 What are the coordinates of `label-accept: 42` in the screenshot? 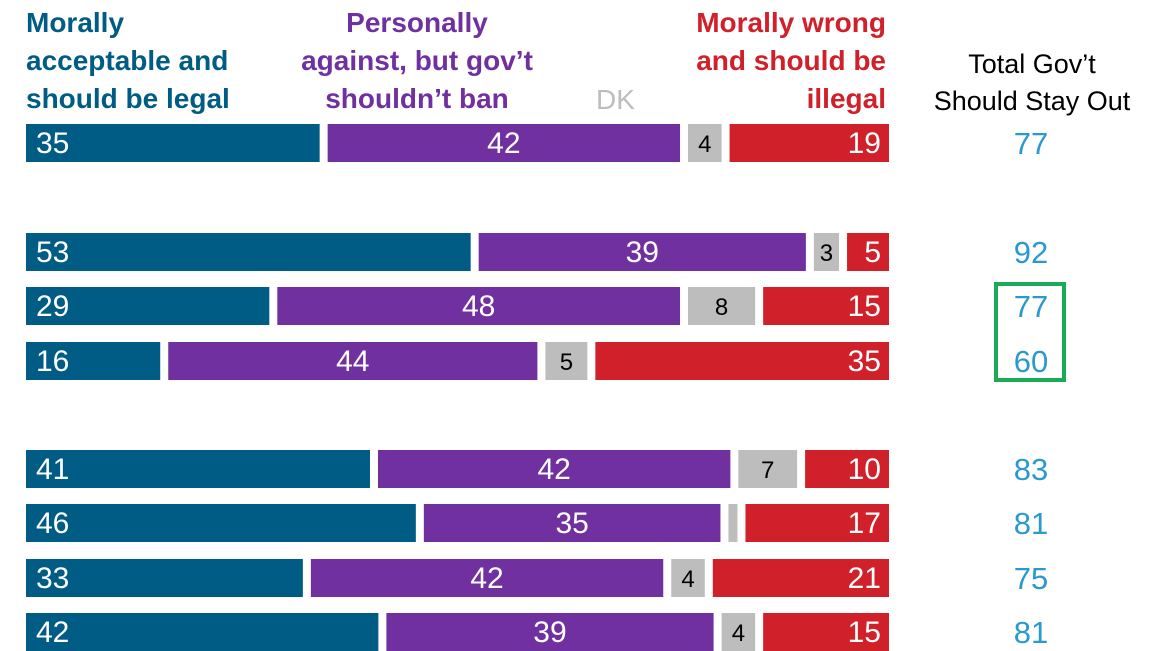 It's located at (52, 632).